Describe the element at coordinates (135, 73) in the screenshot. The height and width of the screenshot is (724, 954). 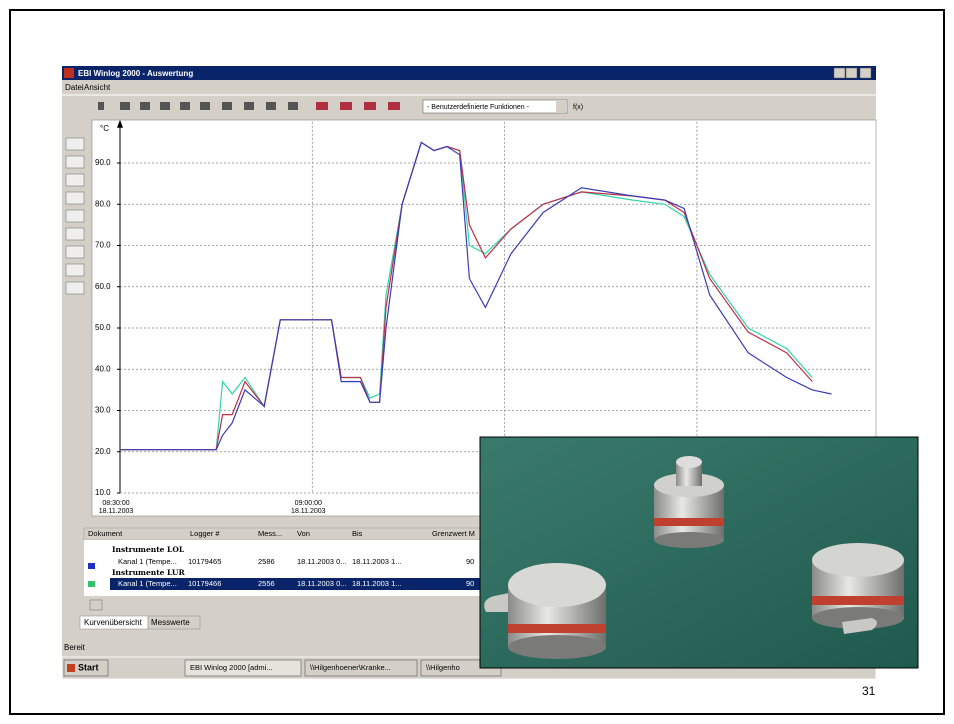
I see `window-title: EBI Winlog 2000 - Auswertung` at that location.